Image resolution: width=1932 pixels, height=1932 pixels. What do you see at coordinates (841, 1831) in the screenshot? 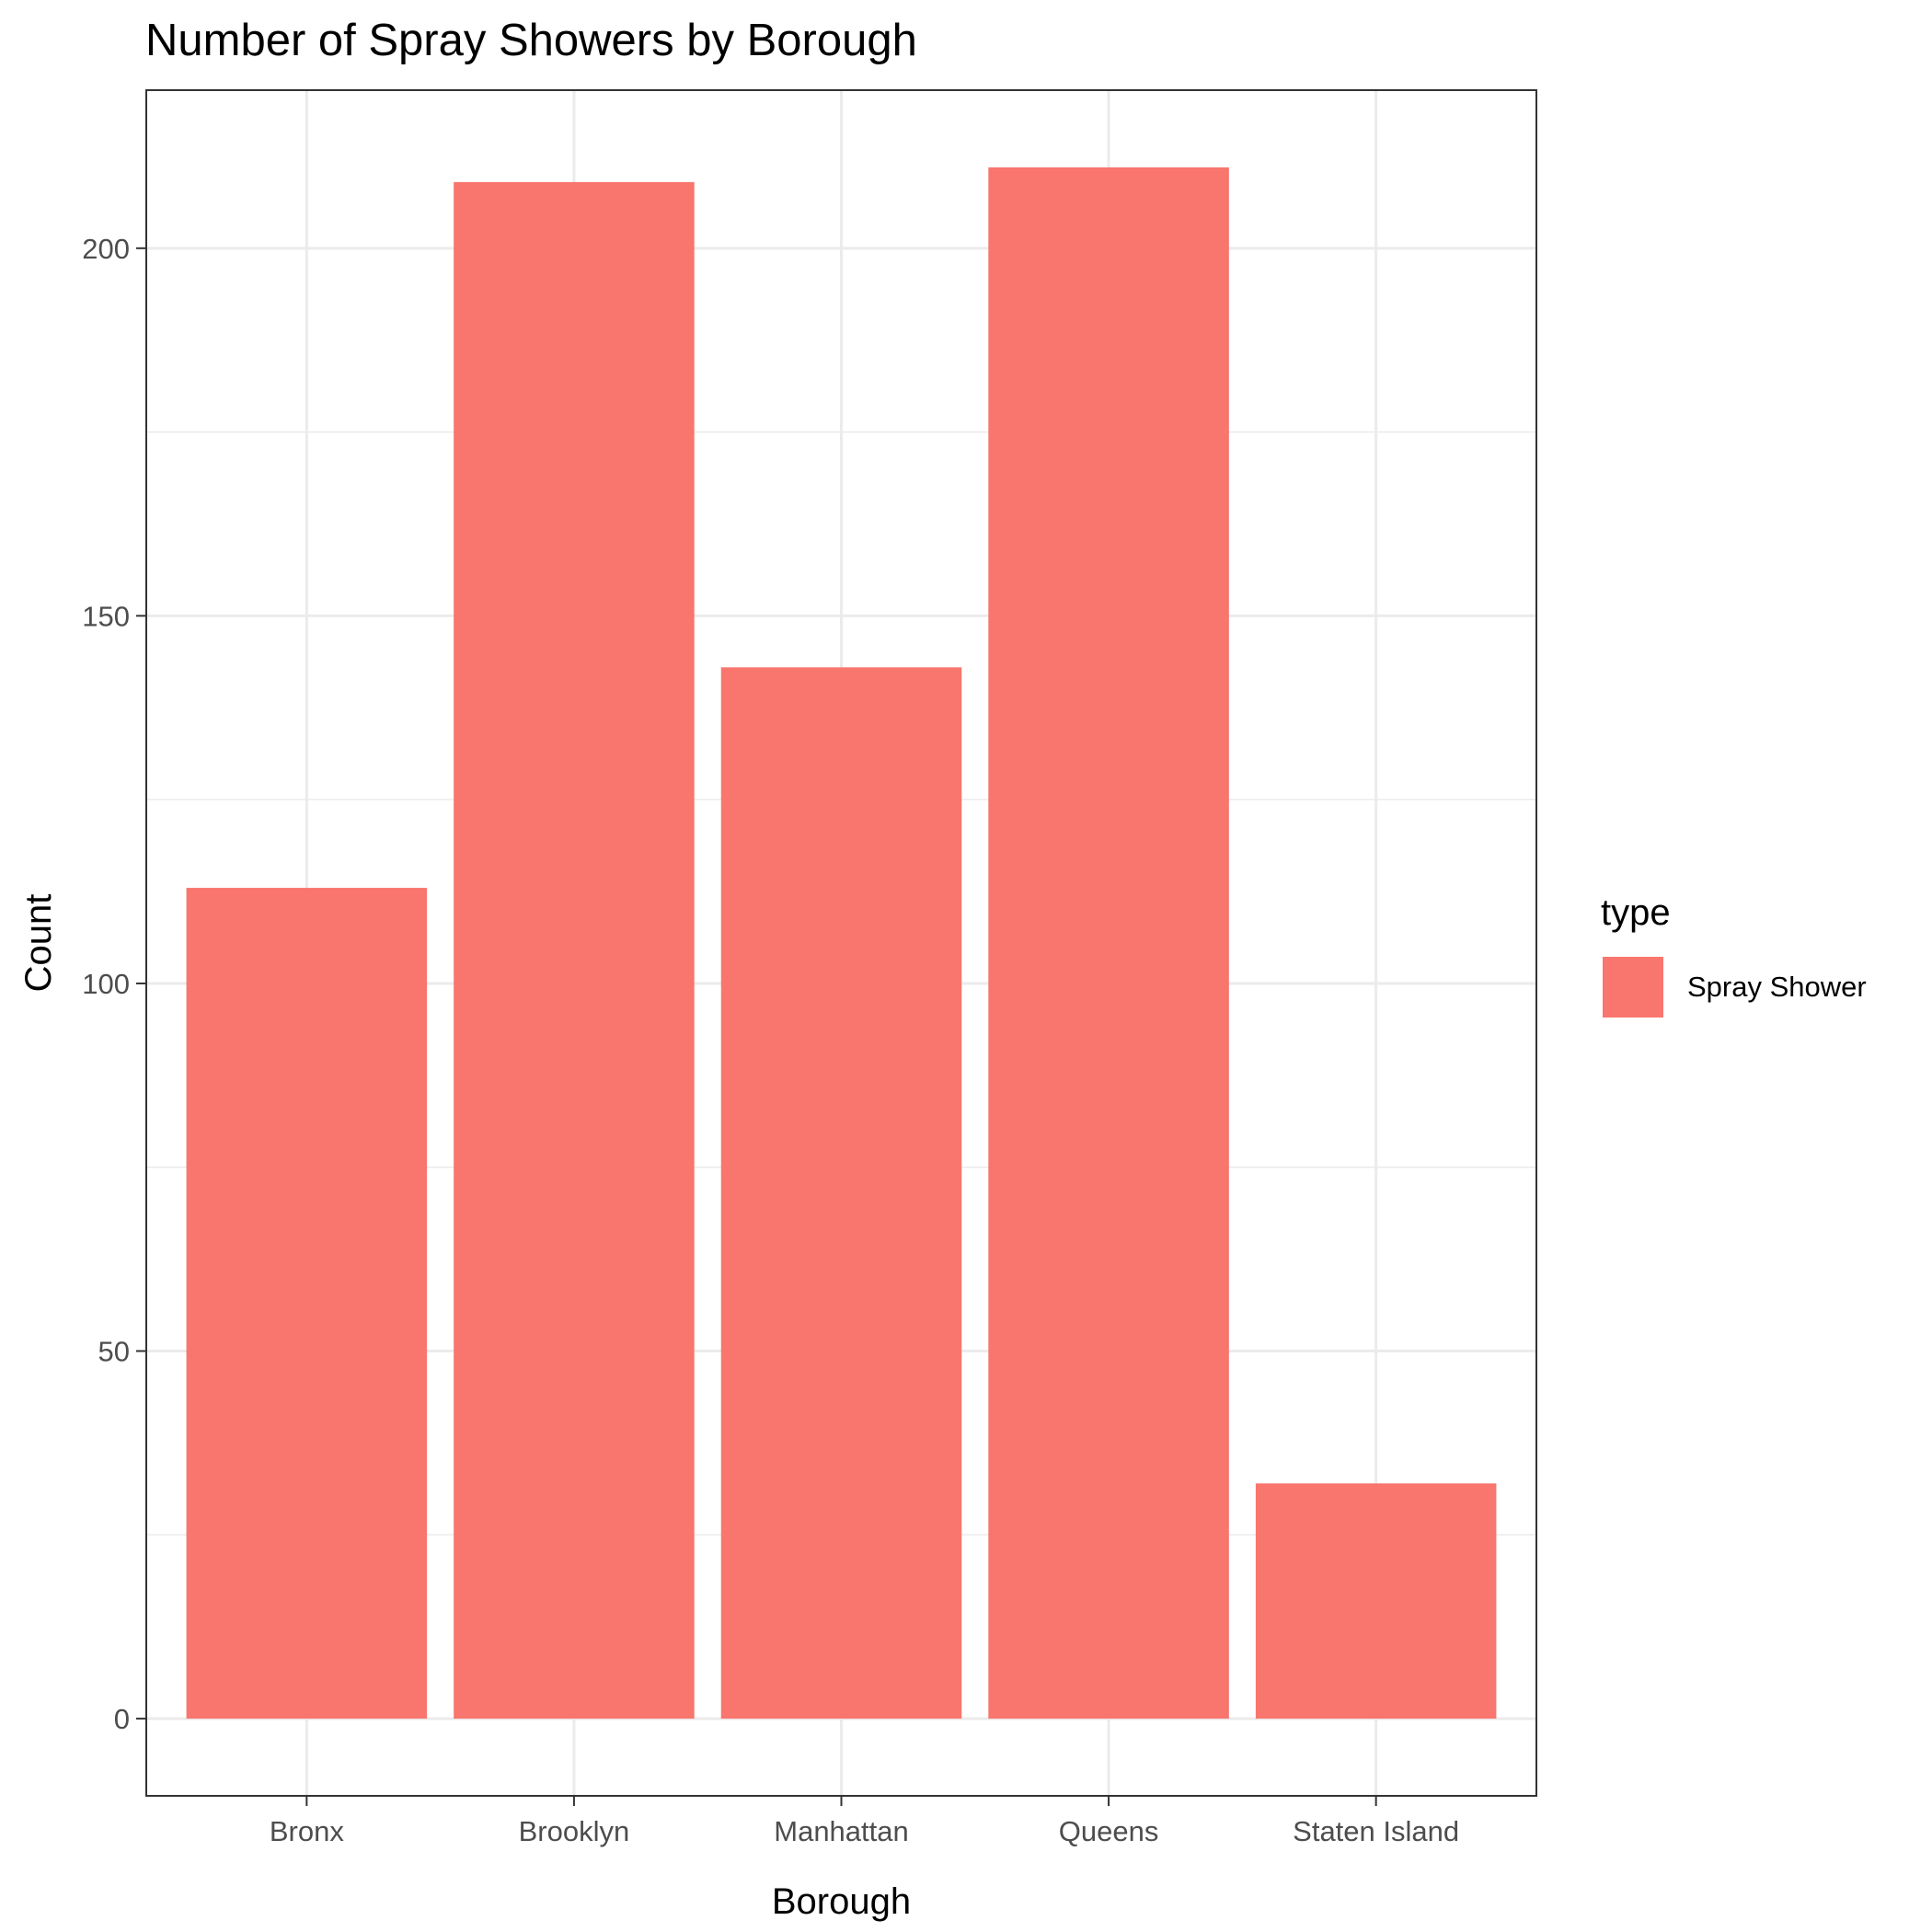
I see `x-tick-label: Manhattan` at bounding box center [841, 1831].